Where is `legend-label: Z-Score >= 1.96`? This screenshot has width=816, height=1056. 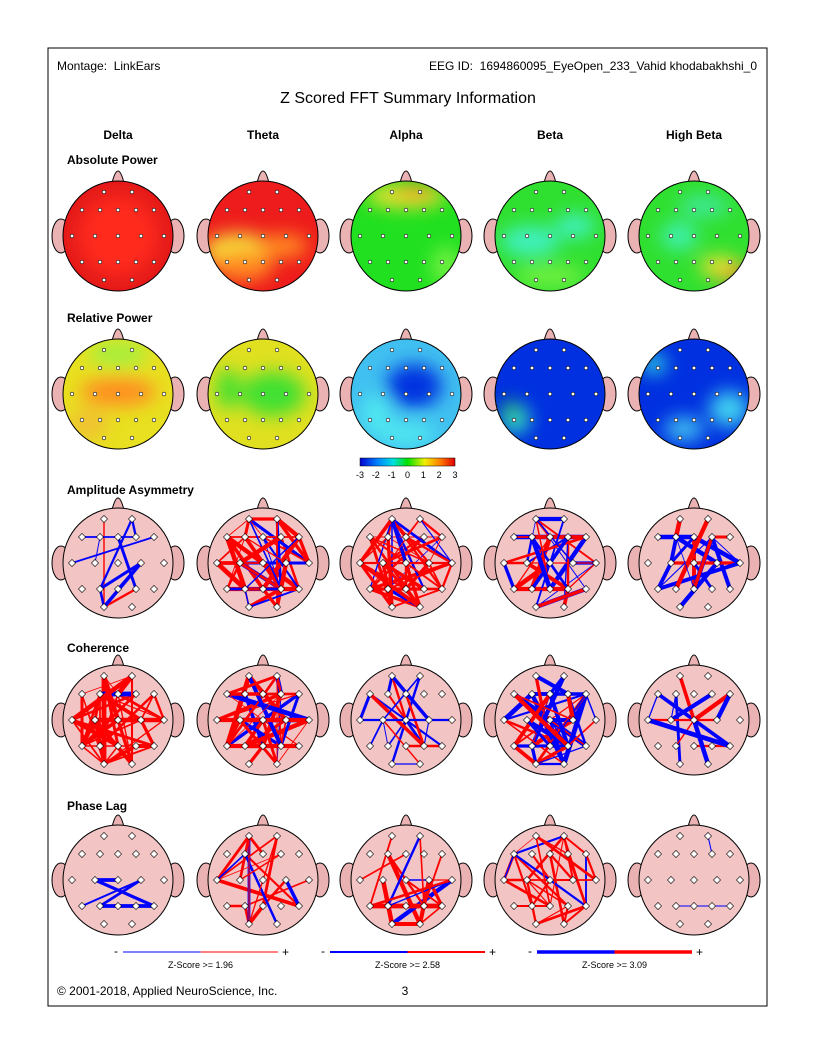
legend-label: Z-Score >= 1.96 is located at coordinates (200, 965).